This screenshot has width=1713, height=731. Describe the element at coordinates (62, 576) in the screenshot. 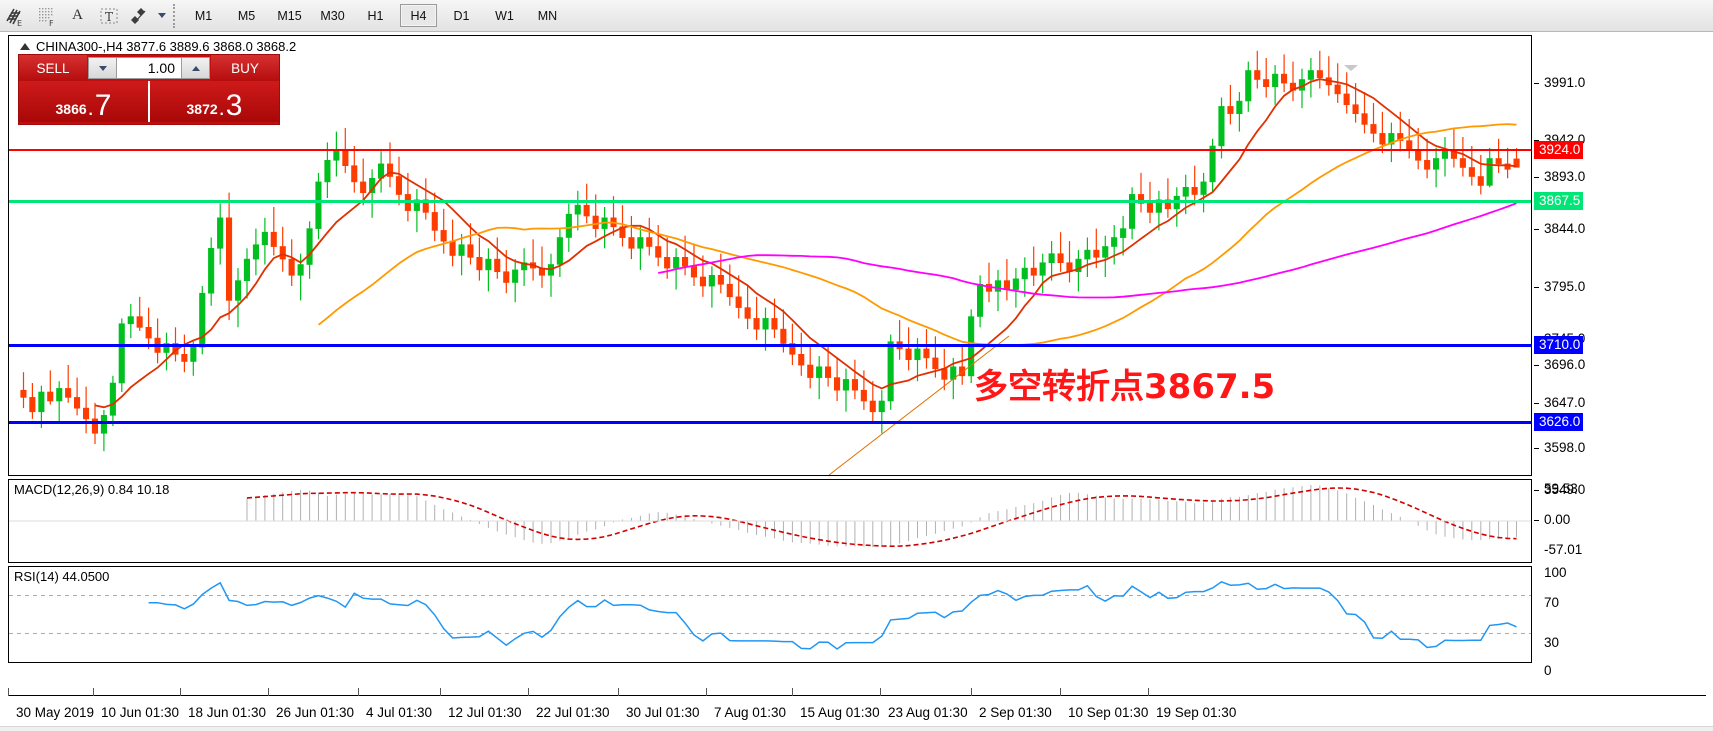

I see `rsi-label: RSI(14) 44.0500` at that location.